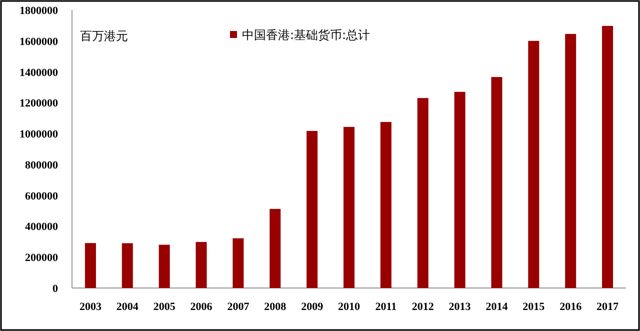  I want to click on x-tick-label: 2003, so click(90, 307).